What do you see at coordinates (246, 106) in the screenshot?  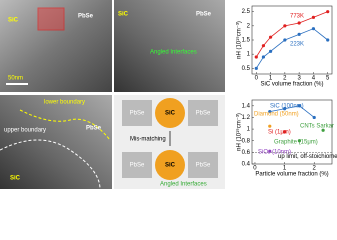 I see `y-tick-label: 1.4` at bounding box center [246, 106].